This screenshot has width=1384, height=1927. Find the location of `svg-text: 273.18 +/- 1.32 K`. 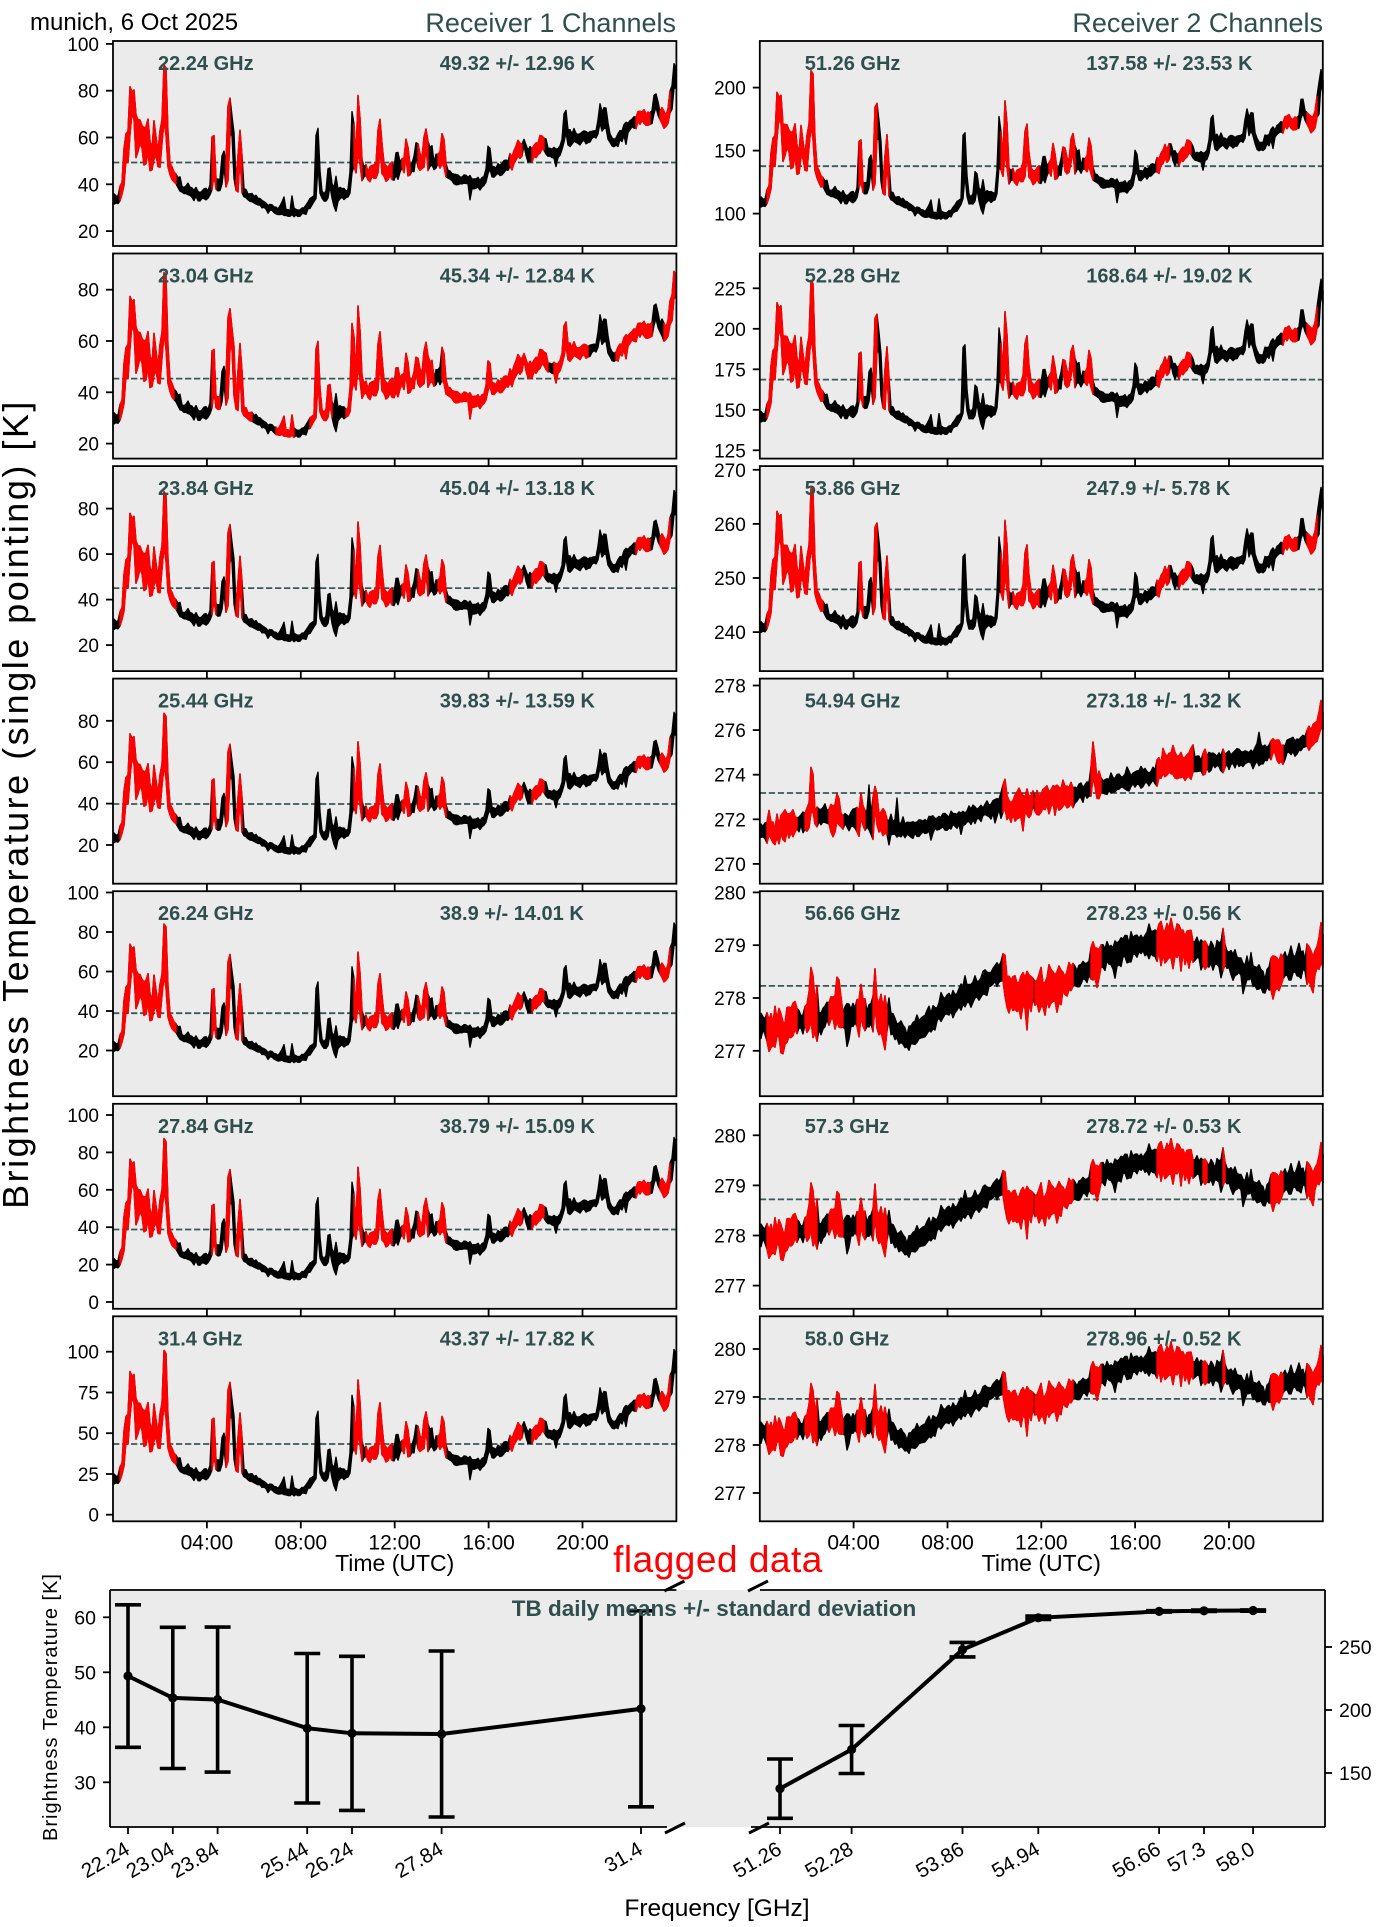

svg-text: 273.18 +/- 1.32 K is located at coordinates (1164, 702).